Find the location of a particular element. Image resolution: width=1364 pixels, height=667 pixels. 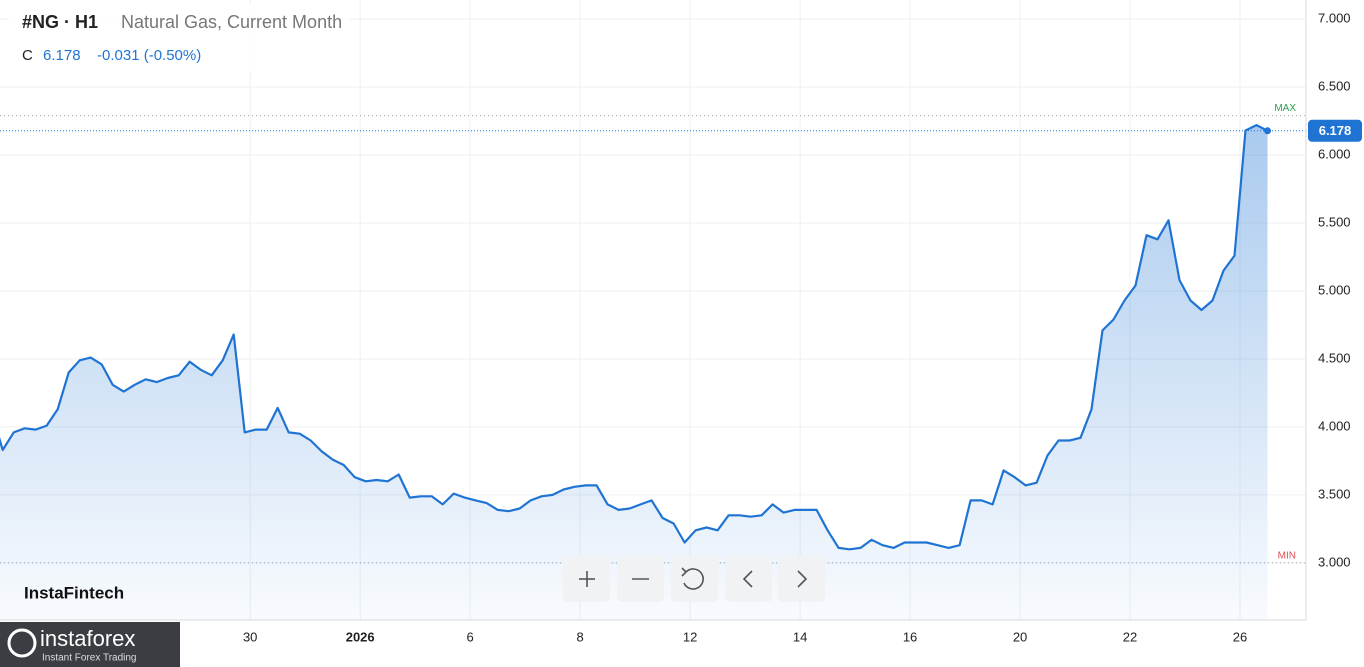

logo: instaforex Instant Forex Trading is located at coordinates (90, 644).